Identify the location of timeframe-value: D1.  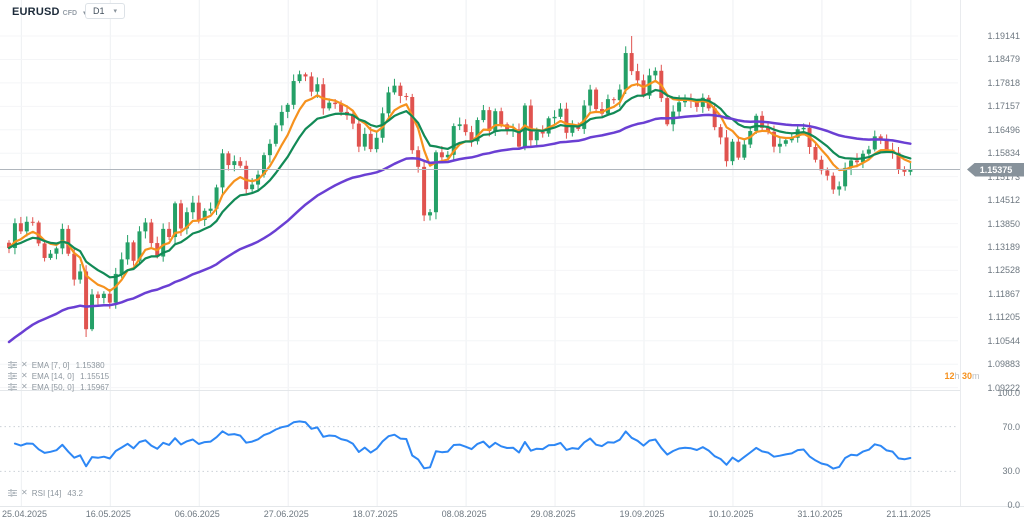
(99, 11).